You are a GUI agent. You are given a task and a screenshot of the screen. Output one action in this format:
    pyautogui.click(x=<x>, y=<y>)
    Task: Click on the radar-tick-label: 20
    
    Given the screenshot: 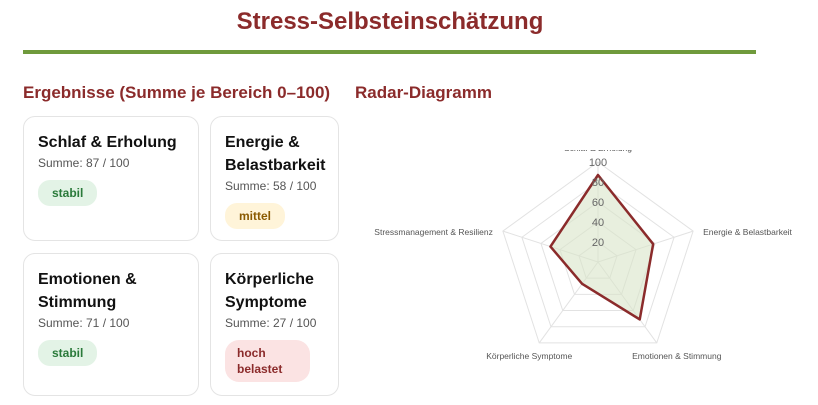 What is the action you would take?
    pyautogui.click(x=598, y=243)
    